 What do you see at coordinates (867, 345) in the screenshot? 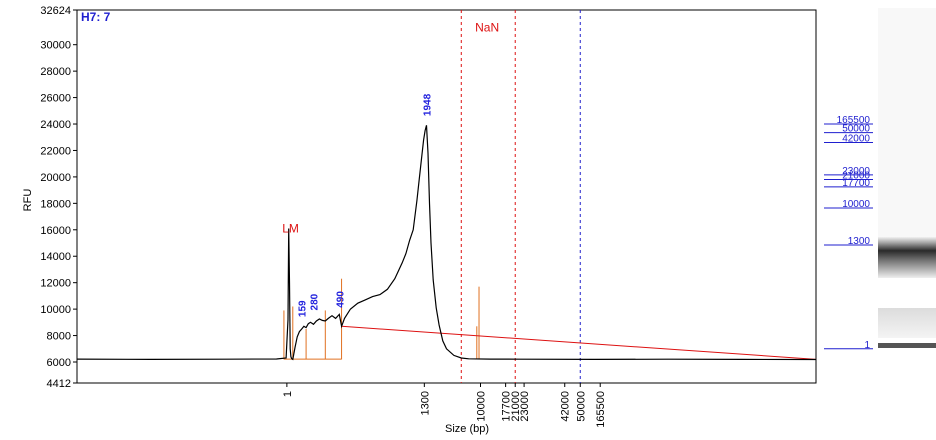
I see `ladder-label: 1` at bounding box center [867, 345].